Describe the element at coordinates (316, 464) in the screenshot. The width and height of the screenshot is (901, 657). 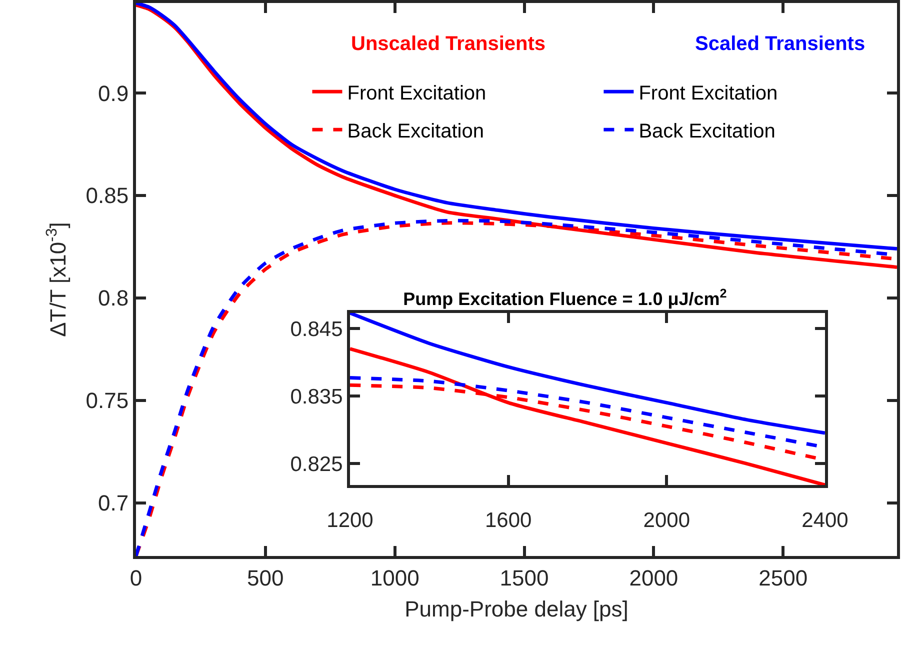
I see `y-tick-label: 0.825` at that location.